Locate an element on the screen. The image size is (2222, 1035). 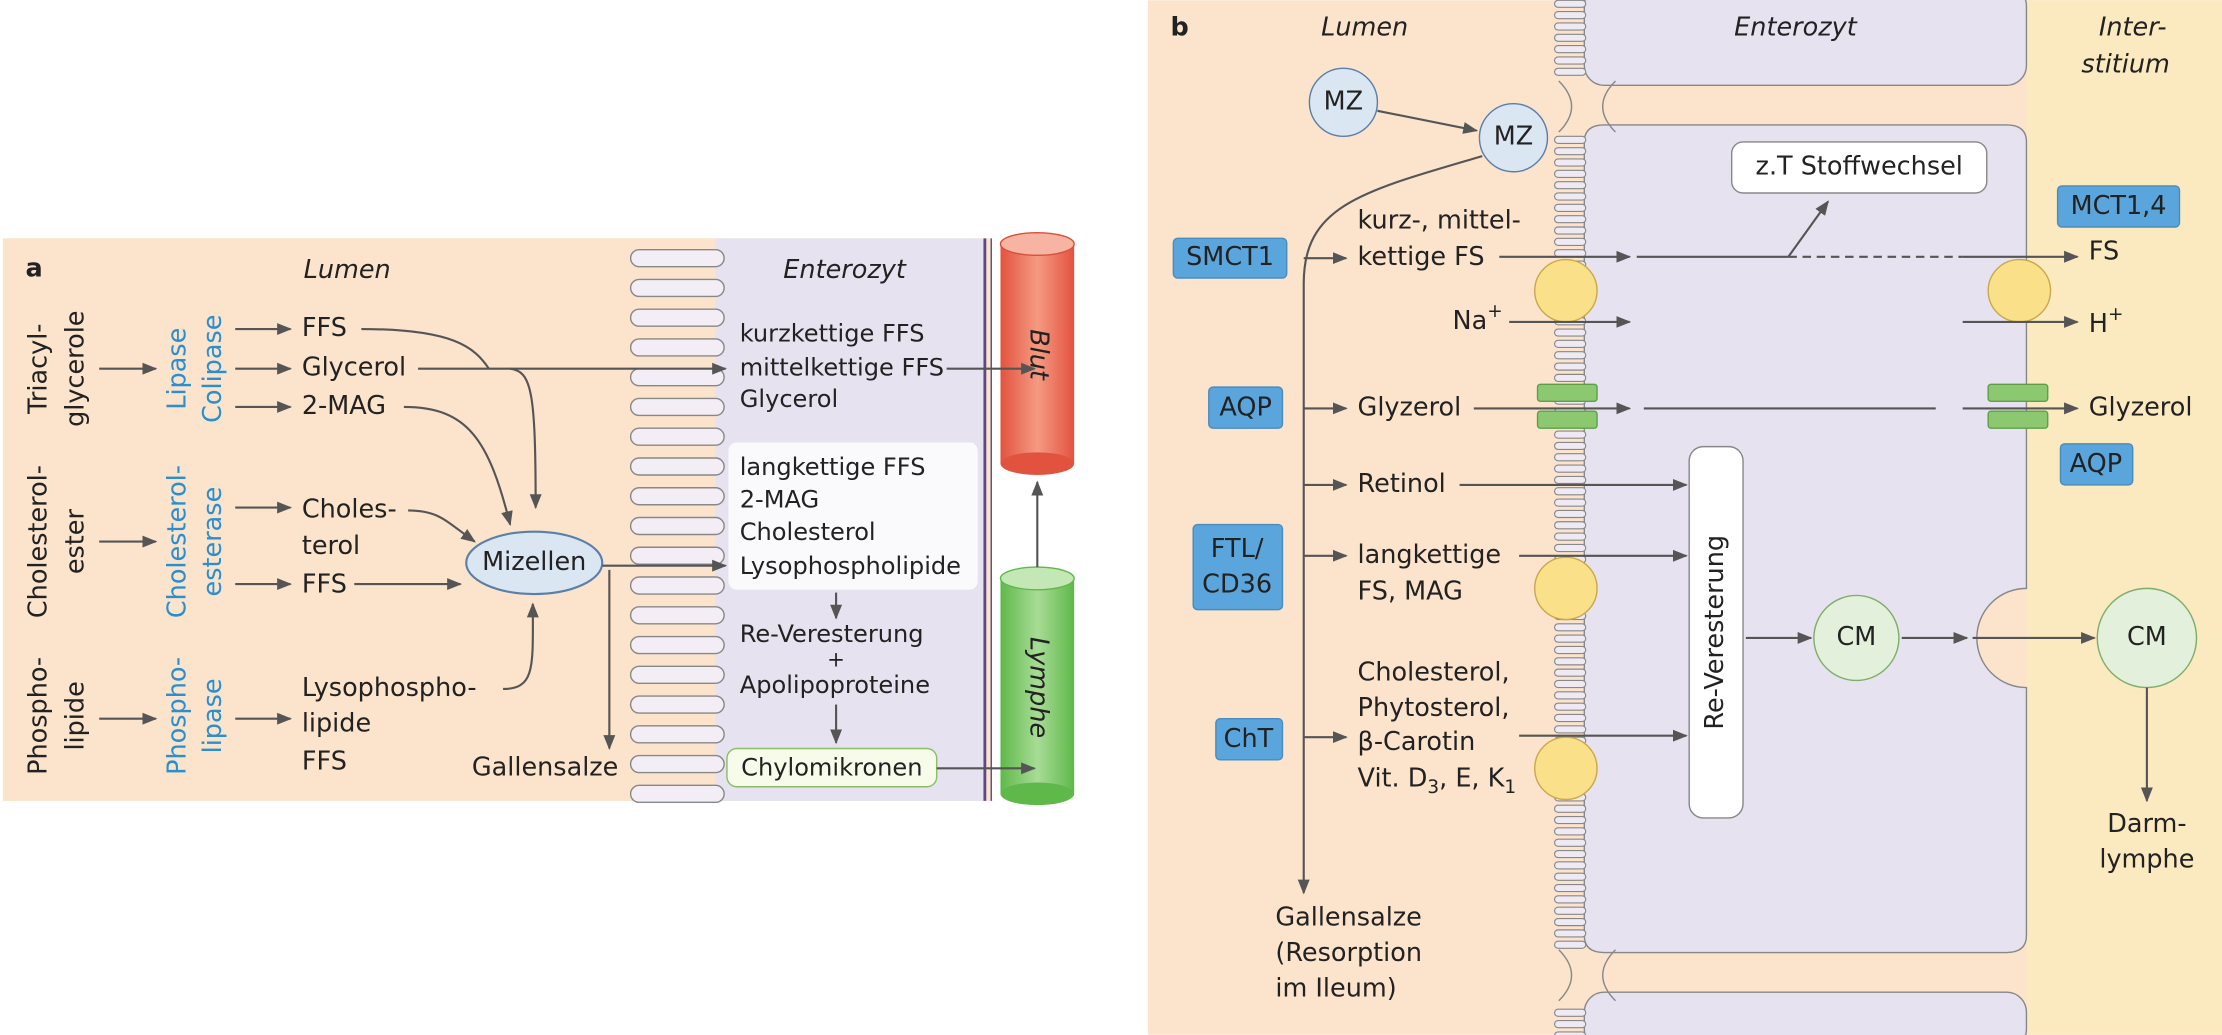
enterocyte-item: Glycerol is located at coordinates (789, 399).